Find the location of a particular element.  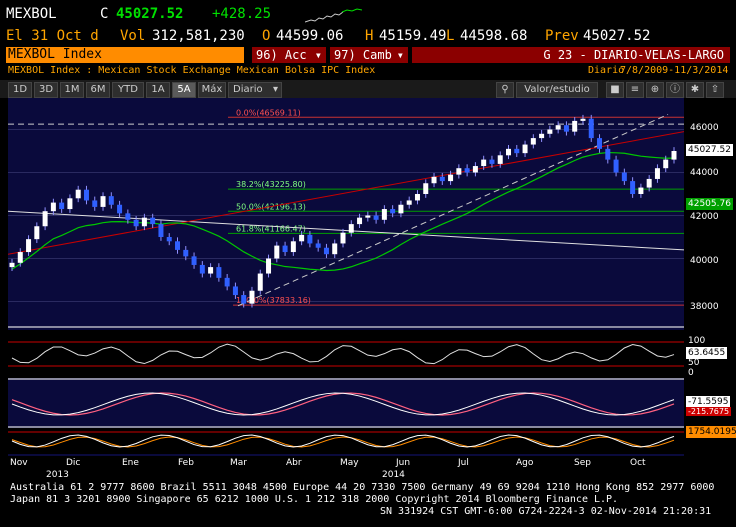

period-6m: 6M is located at coordinates (98, 90).